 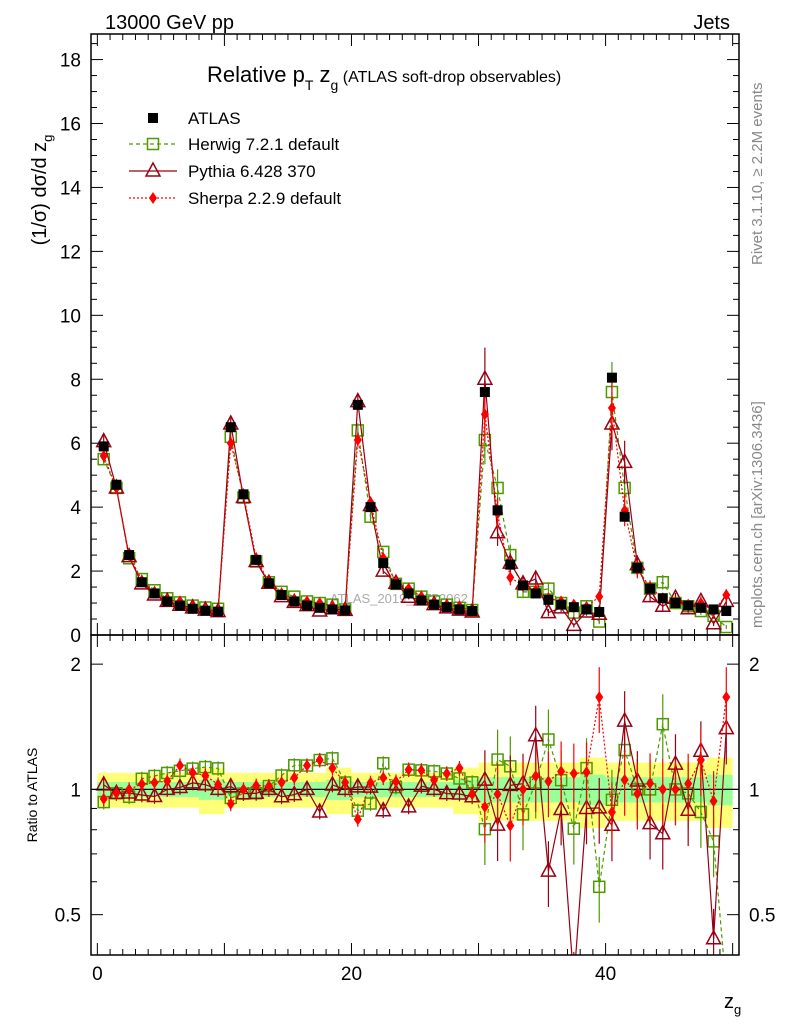 I want to click on header-left: 13000 GeV pp, so click(x=169, y=23).